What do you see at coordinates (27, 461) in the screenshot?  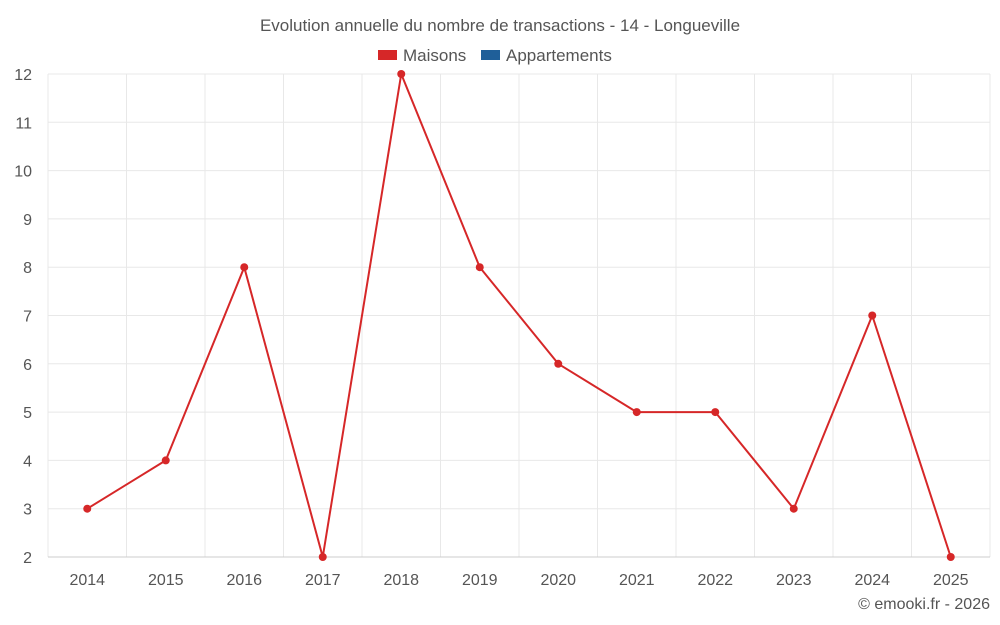 I see `y-tick-label: 4` at bounding box center [27, 461].